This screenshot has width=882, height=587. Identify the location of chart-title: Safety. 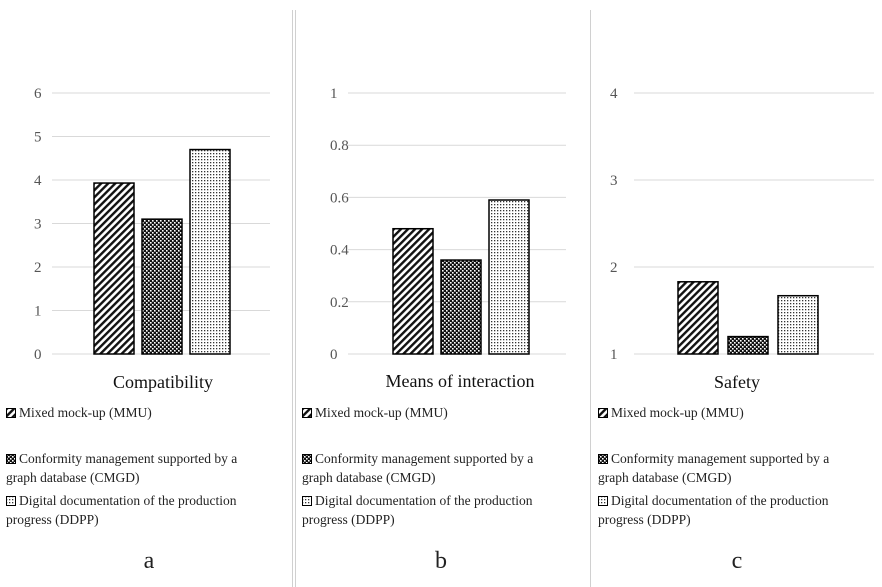
(737, 382).